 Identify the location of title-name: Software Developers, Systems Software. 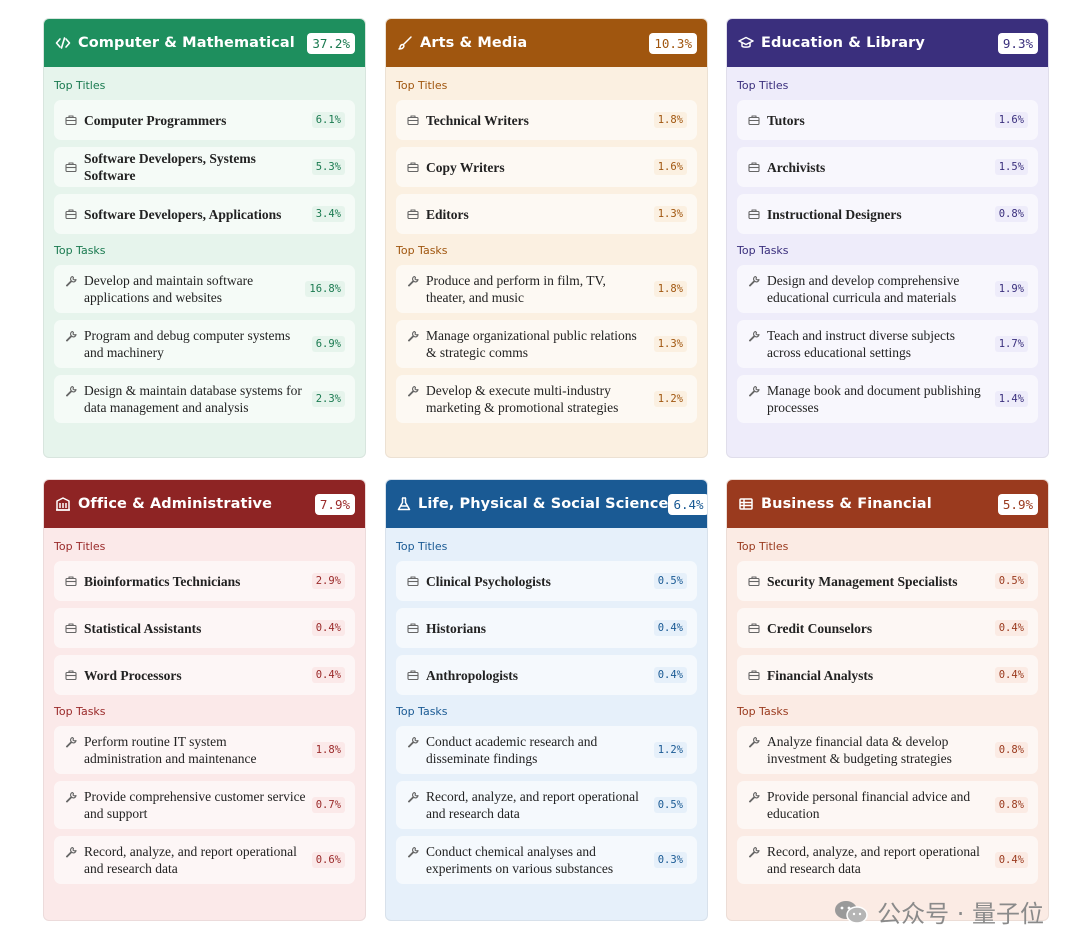
(170, 167).